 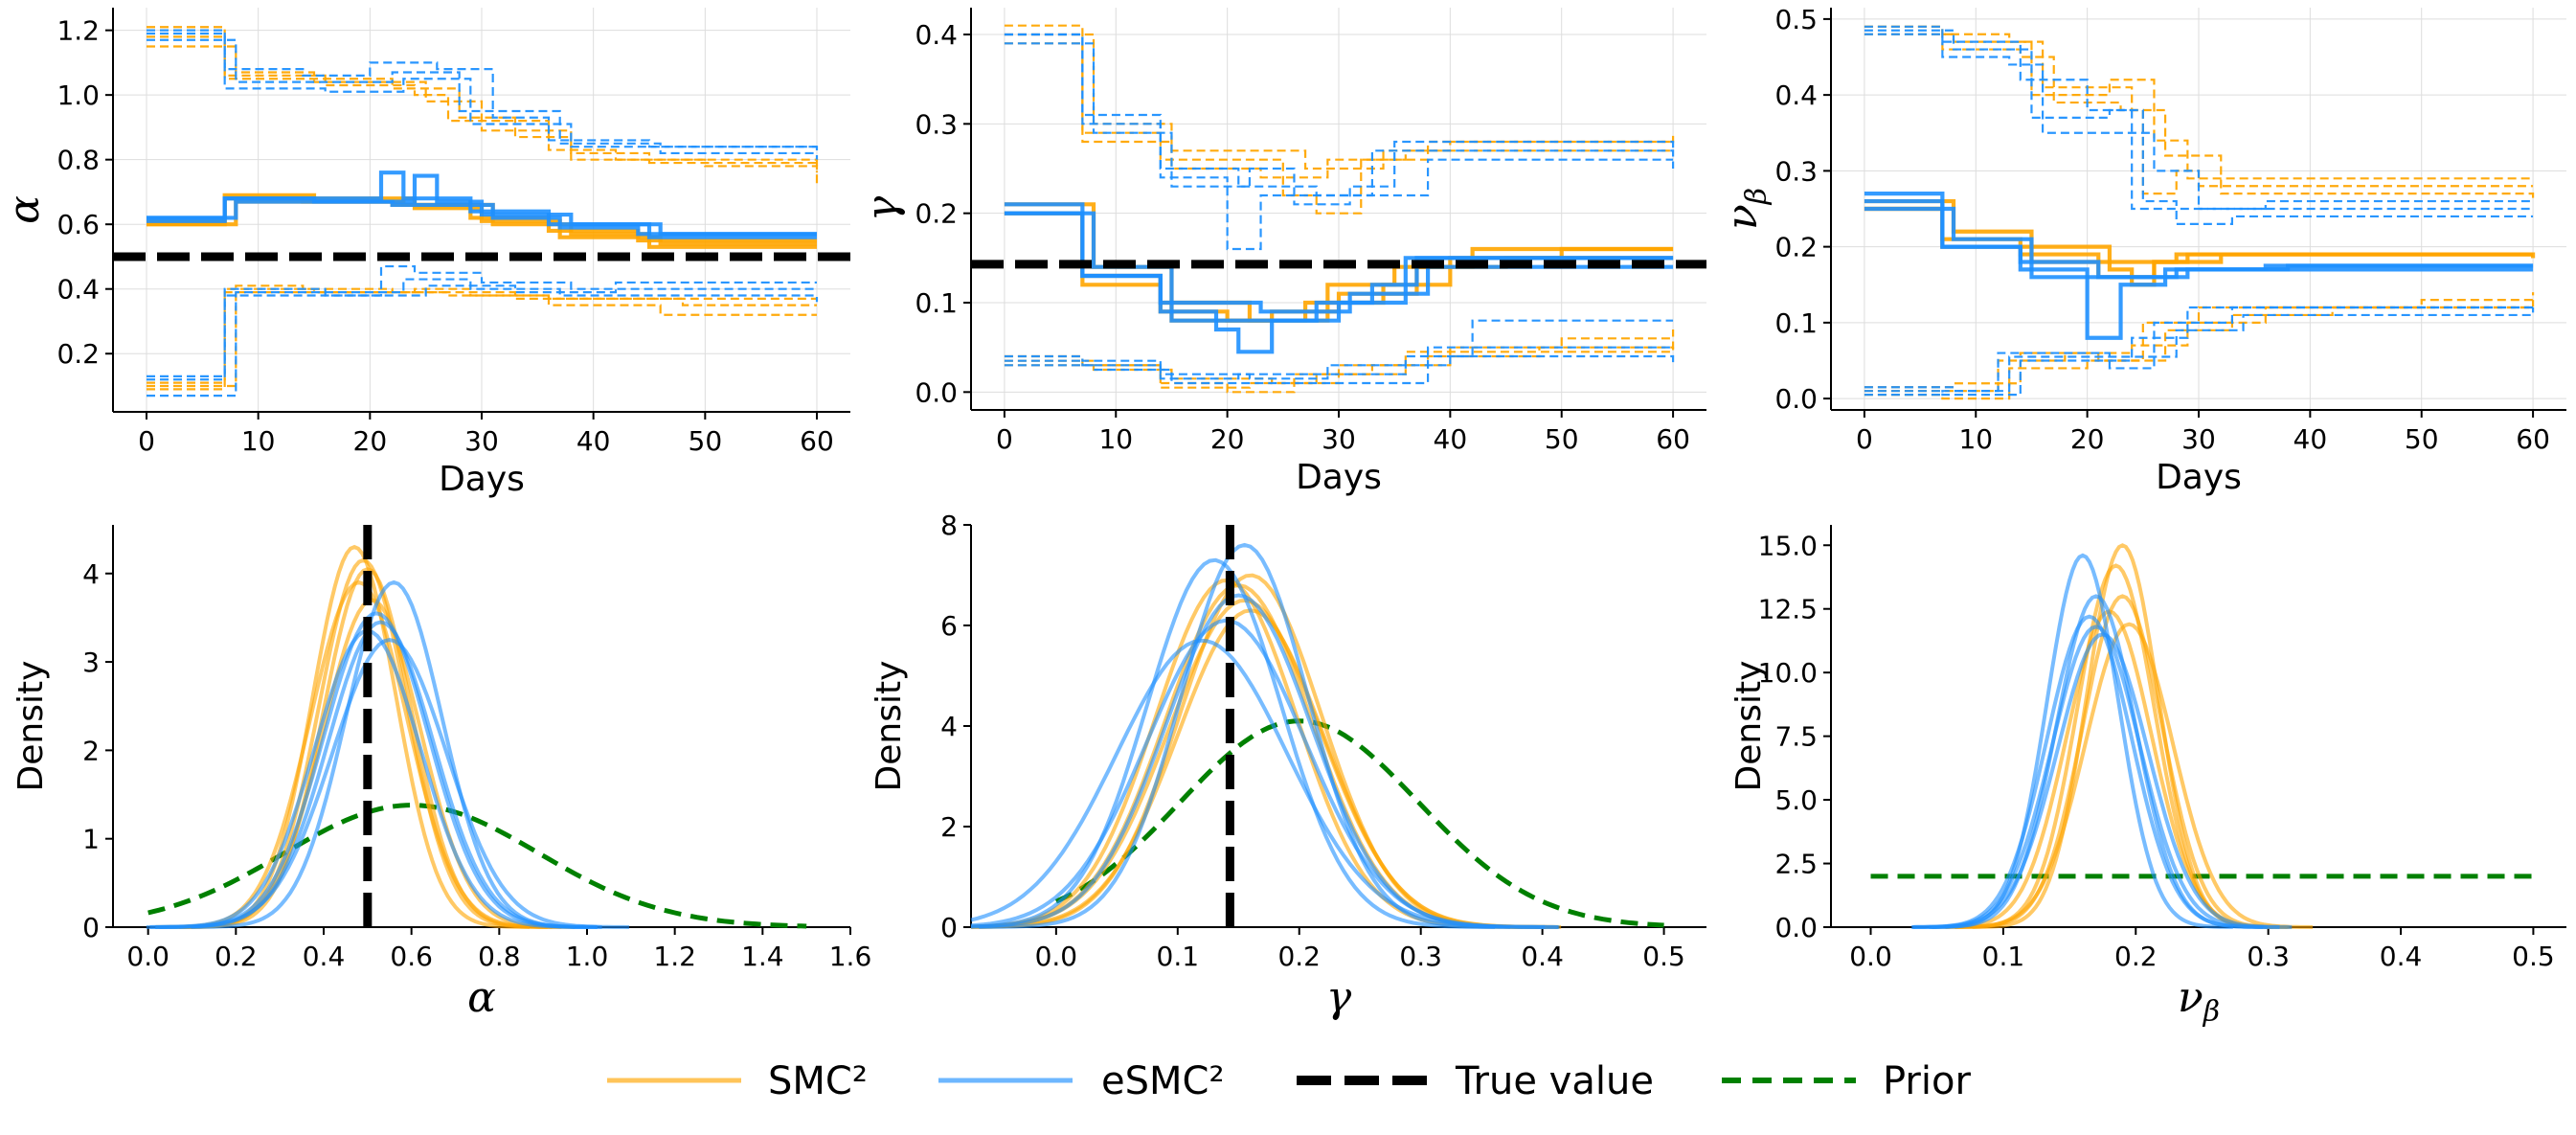 What do you see at coordinates (1162, 1081) in the screenshot?
I see `legend-label-esmc2: eSMC²` at bounding box center [1162, 1081].